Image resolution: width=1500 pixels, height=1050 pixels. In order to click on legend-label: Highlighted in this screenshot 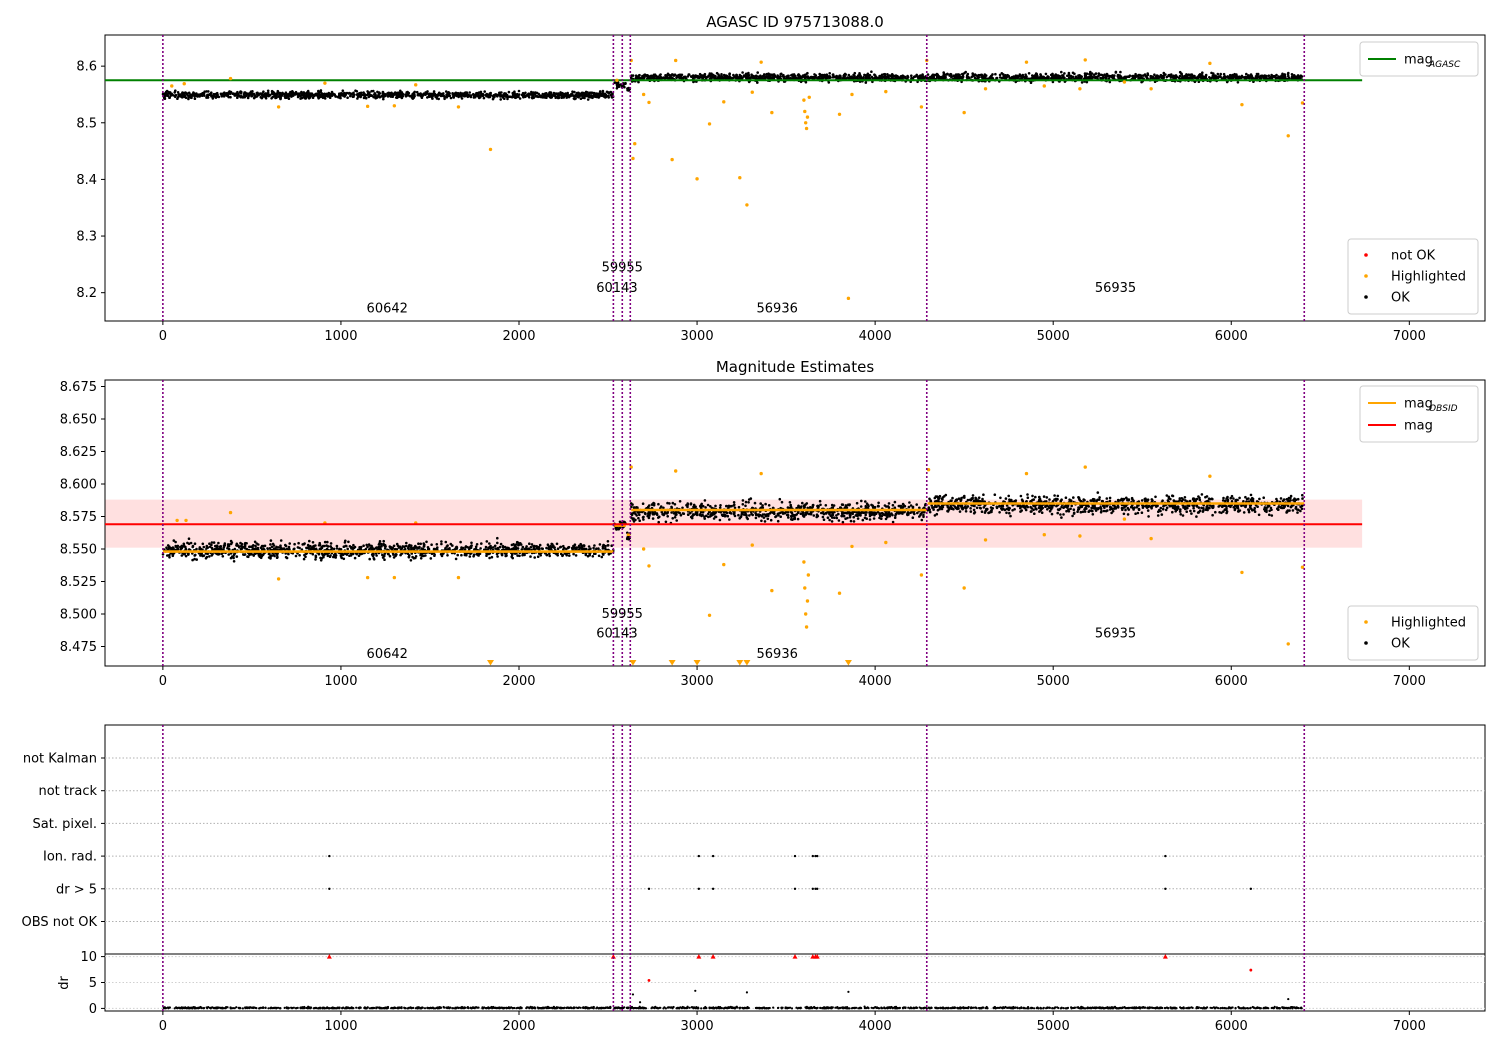, I will do `click(1428, 277)`.